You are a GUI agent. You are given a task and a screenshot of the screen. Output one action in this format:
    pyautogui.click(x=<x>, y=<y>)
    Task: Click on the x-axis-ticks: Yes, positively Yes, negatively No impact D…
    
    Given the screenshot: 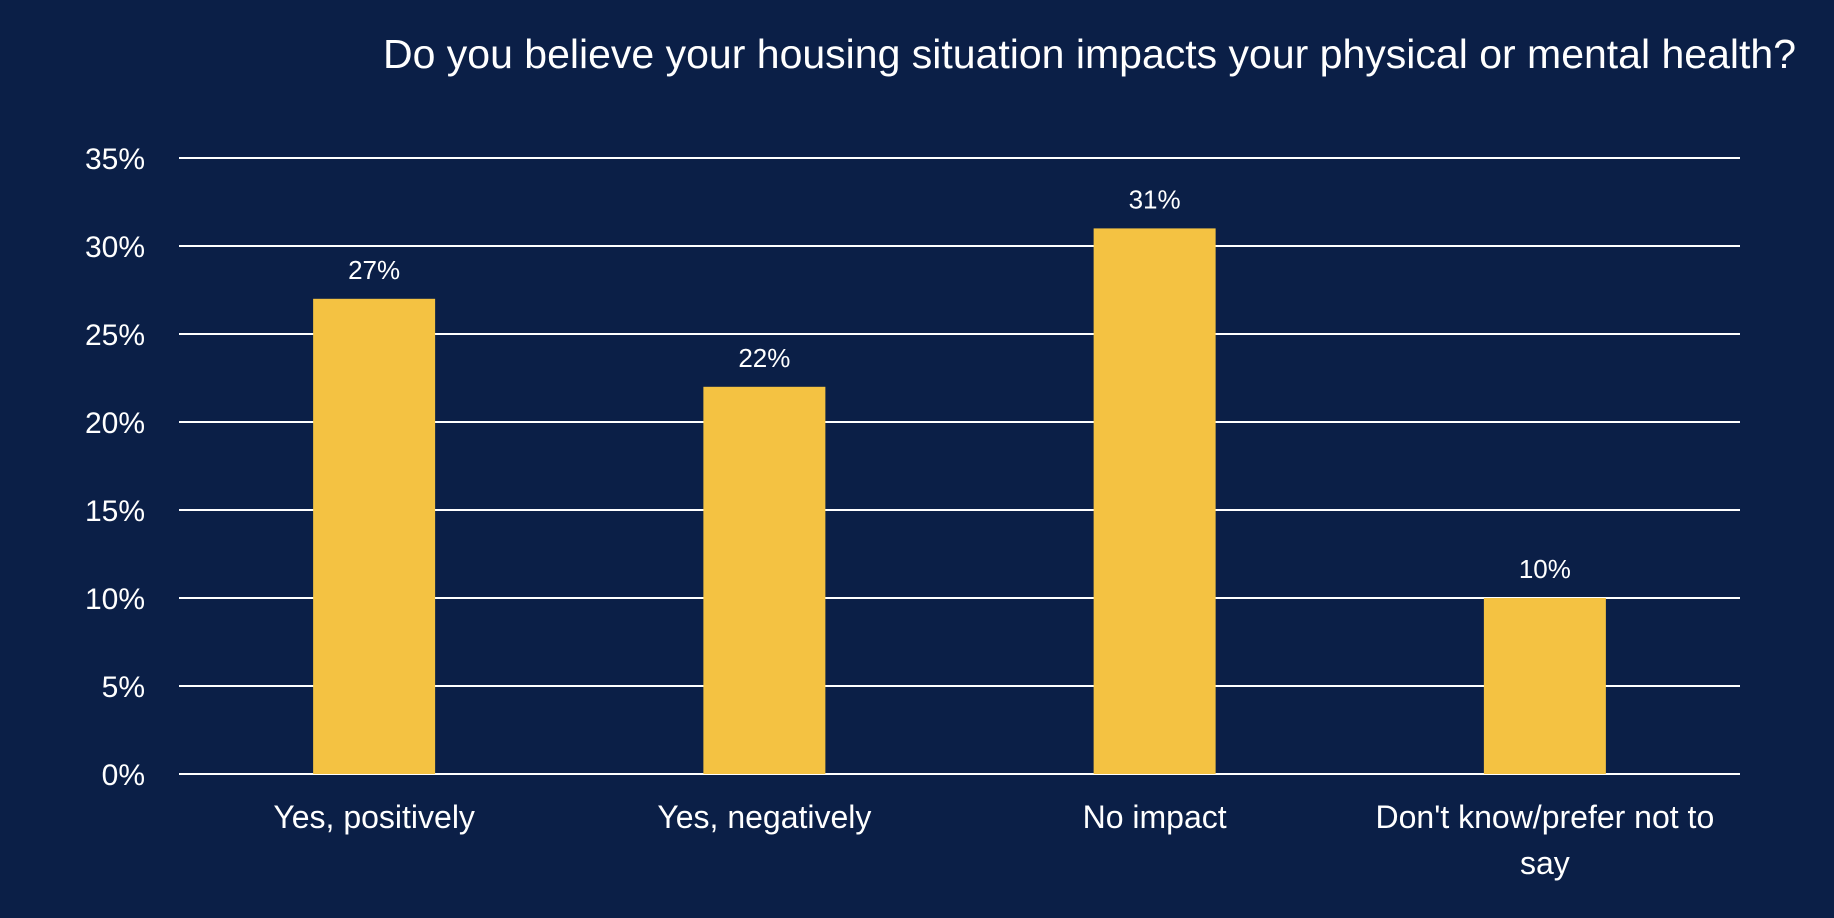 What is the action you would take?
    pyautogui.click(x=993, y=840)
    